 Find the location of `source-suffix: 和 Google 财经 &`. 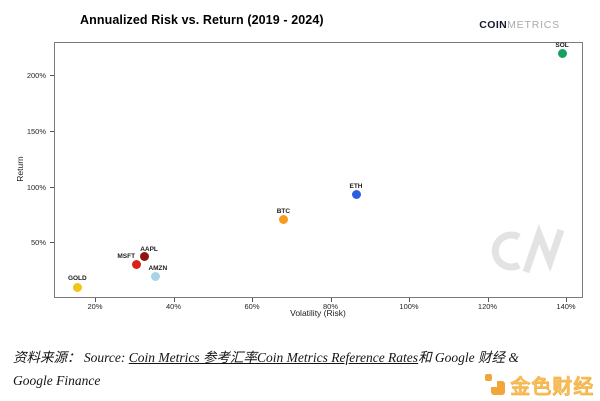

source-suffix: 和 Google 财经 & is located at coordinates (468, 357).